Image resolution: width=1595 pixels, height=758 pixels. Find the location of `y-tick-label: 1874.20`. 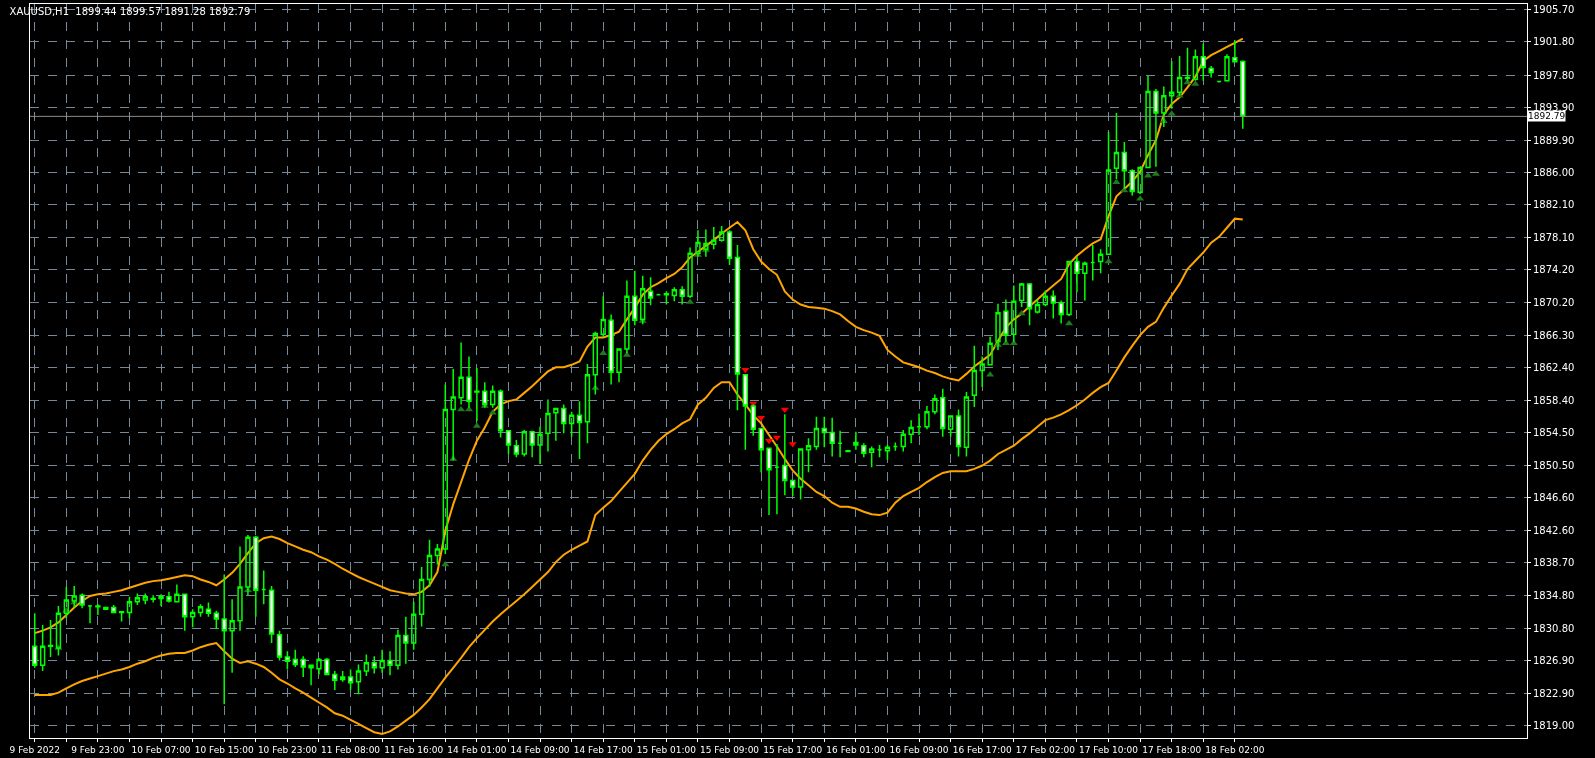

y-tick-label: 1874.20 is located at coordinates (1554, 270).